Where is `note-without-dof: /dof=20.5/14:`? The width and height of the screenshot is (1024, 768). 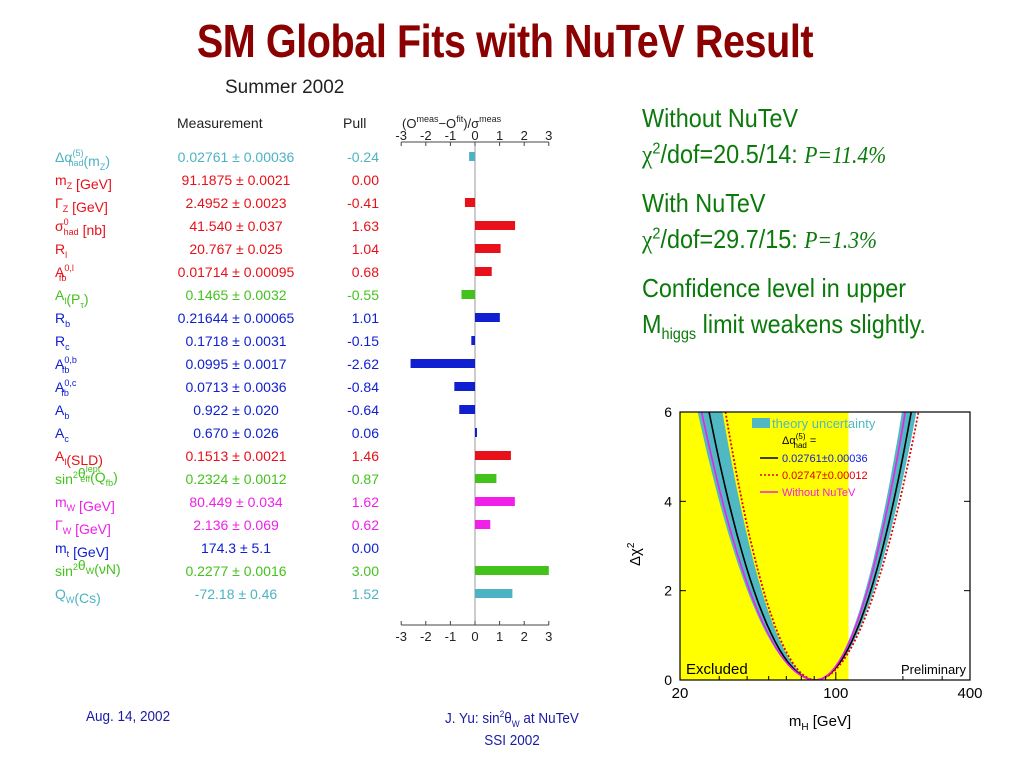 note-without-dof: /dof=20.5/14: is located at coordinates (732, 154).